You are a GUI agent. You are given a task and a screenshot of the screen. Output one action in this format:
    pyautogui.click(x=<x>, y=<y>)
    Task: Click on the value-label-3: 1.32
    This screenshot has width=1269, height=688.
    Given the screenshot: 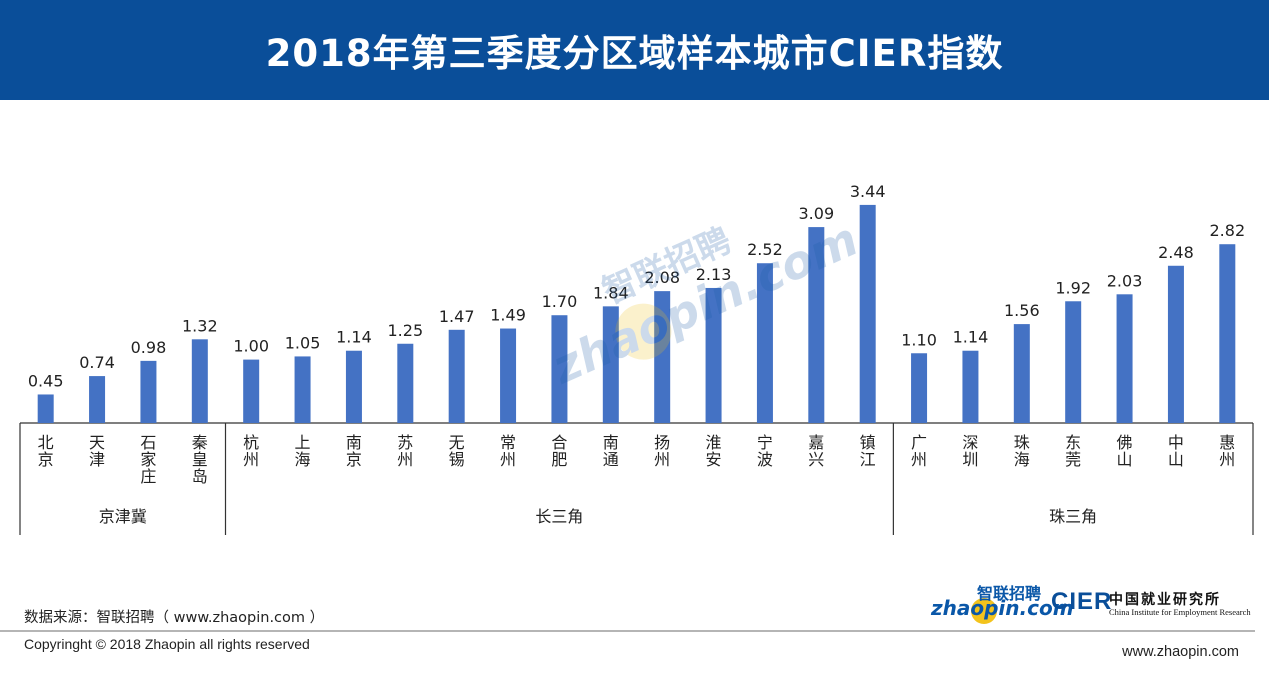 What is the action you would take?
    pyautogui.click(x=200, y=325)
    